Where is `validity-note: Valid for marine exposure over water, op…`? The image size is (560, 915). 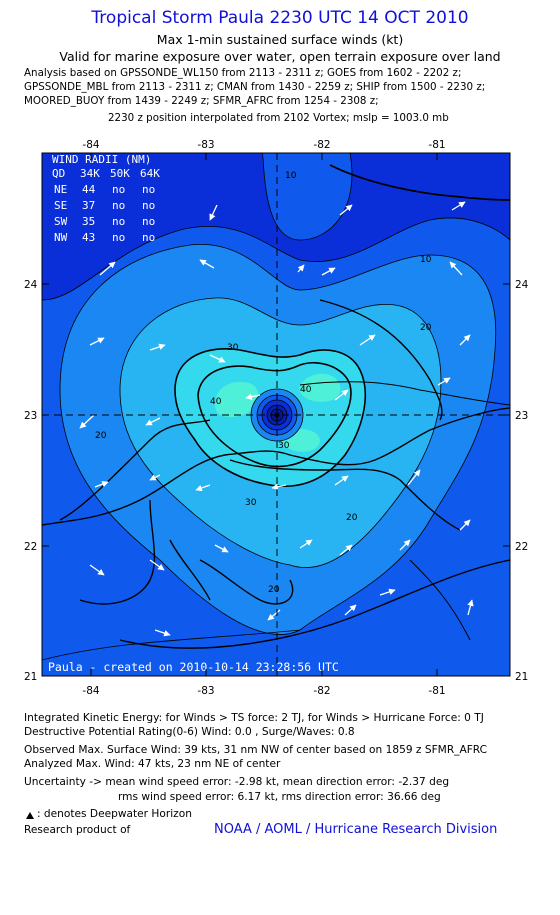
validity-note: Valid for marine exposure over water, op… is located at coordinates (280, 56).